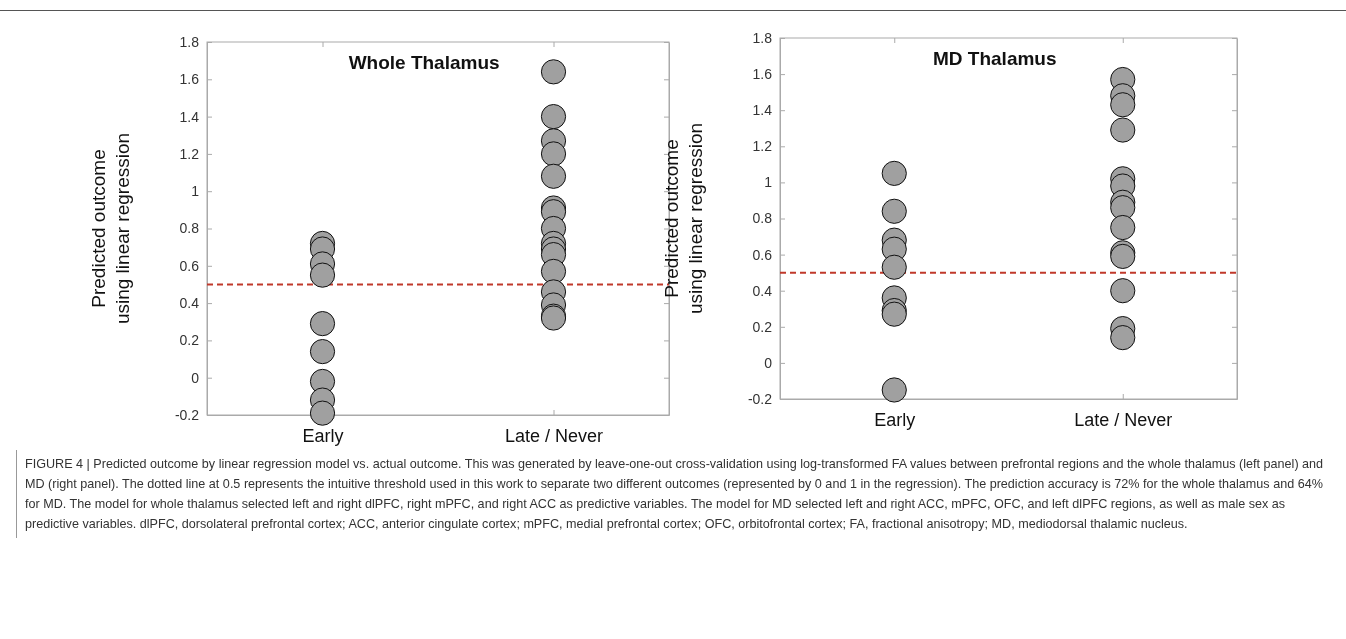 This screenshot has width=1346, height=639. Describe the element at coordinates (424, 62) in the screenshot. I see `text: Whole Thalamus` at that location.